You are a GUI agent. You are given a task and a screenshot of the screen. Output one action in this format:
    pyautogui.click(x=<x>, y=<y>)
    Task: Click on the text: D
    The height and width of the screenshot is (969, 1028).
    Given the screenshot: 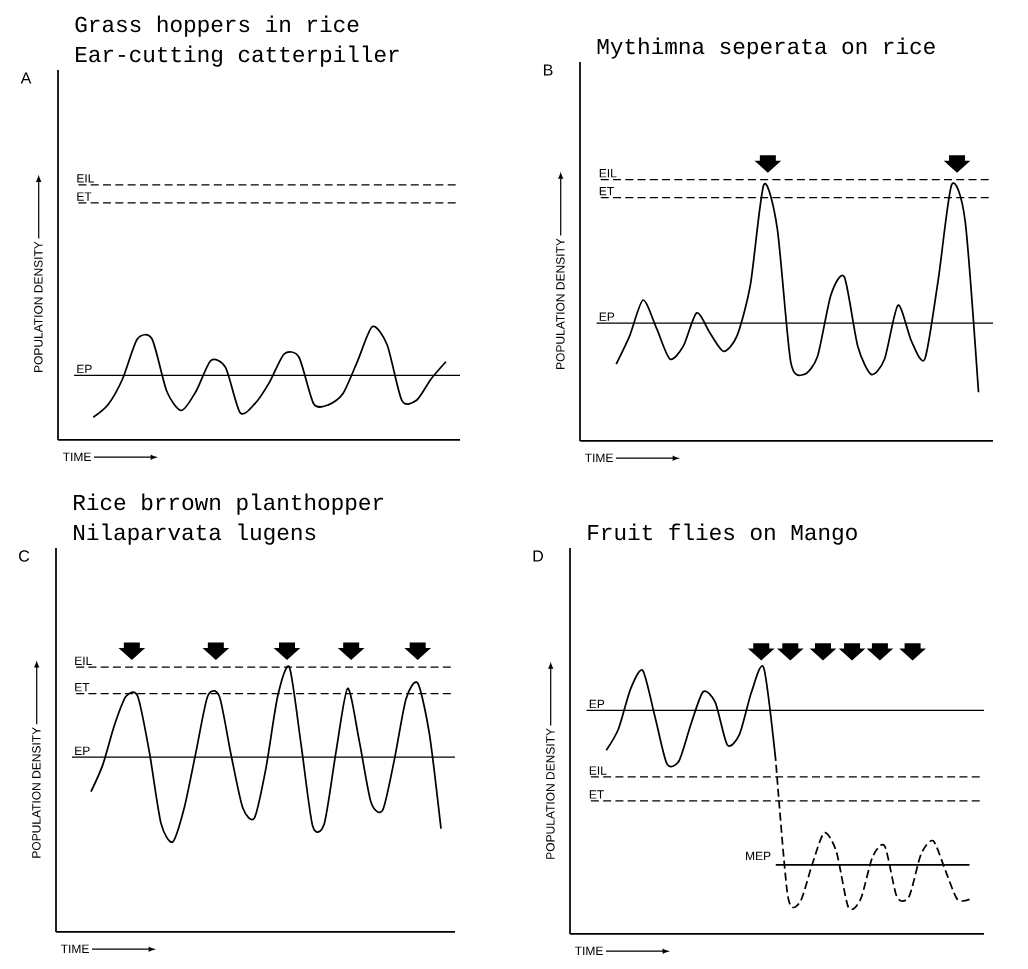 What is the action you would take?
    pyautogui.click(x=538, y=556)
    